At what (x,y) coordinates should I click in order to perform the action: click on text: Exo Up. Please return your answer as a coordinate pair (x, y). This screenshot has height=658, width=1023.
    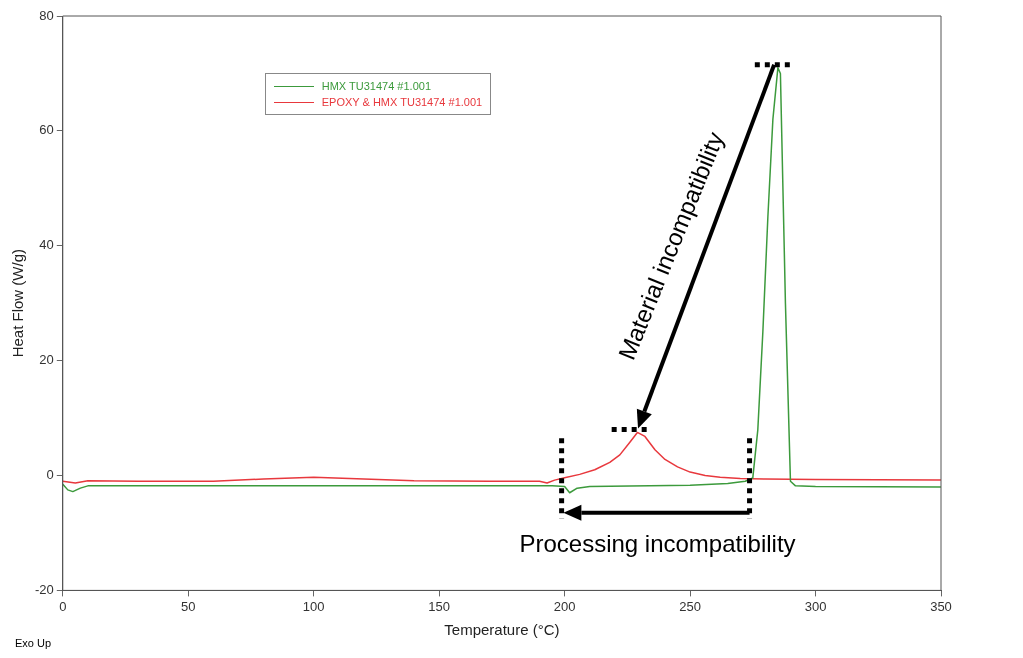
    Looking at the image, I should click on (33, 643).